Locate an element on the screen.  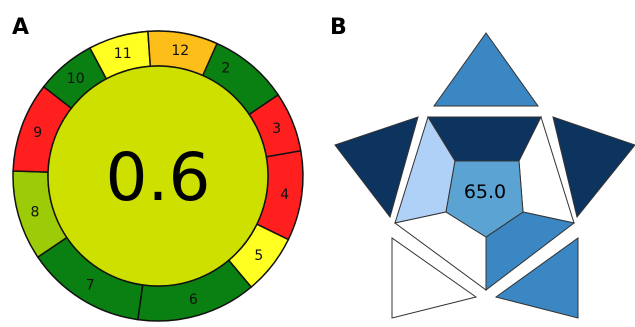
ring-segment-label-8: 8 is located at coordinates (34, 212).